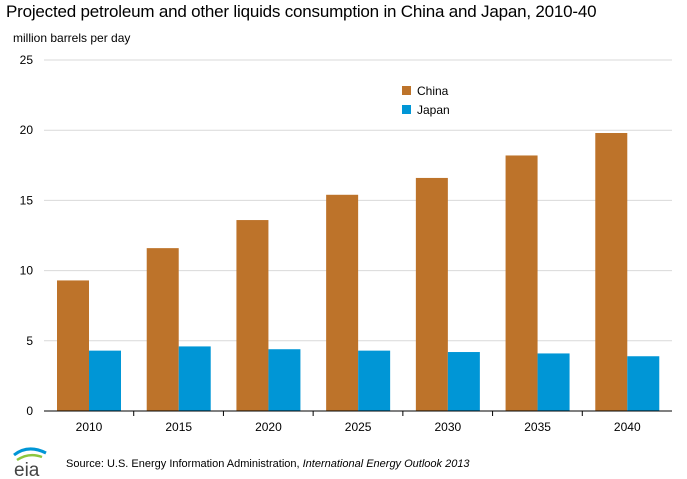  I want to click on bar-japan-2020, so click(284, 380).